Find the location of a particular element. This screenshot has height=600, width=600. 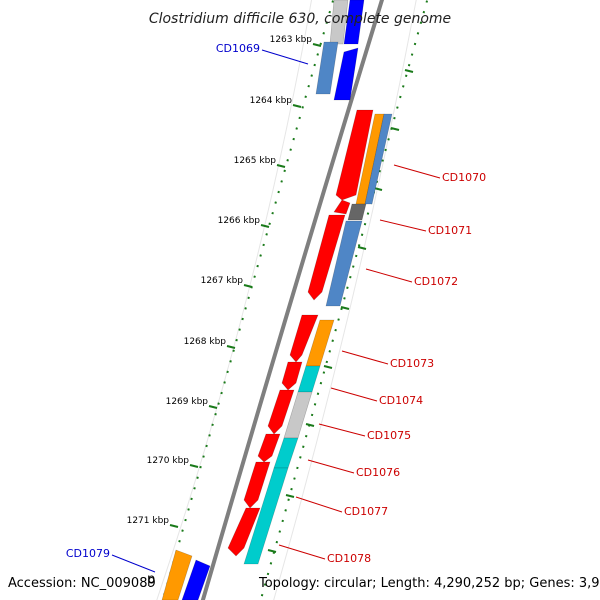

accession-text: Accession: NC_009089 is located at coordinates (82, 583).